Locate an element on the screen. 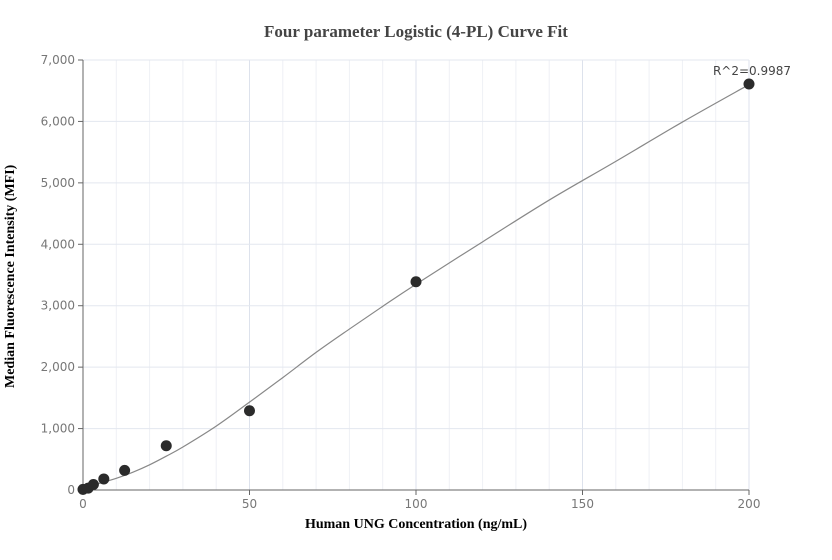 Image resolution: width=832 pixels, height=560 pixels. y-axis-title: Median Fluorescence Intensity (MFI) is located at coordinates (10, 276).